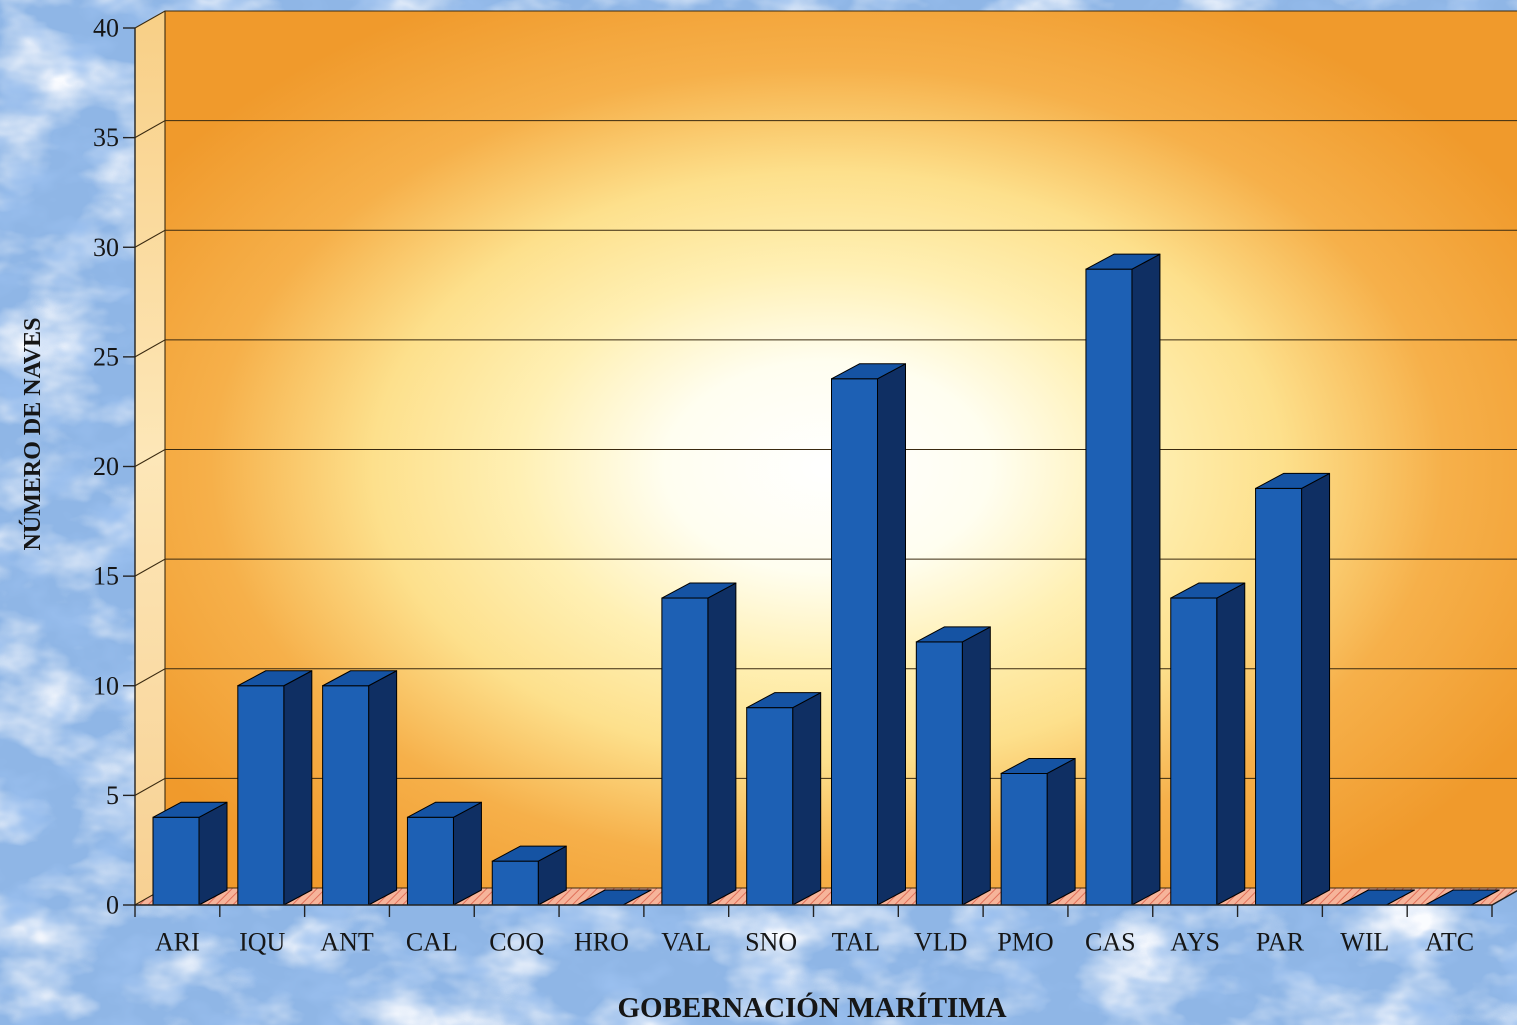  I want to click on x-tick-label: VLD, so click(940, 942).